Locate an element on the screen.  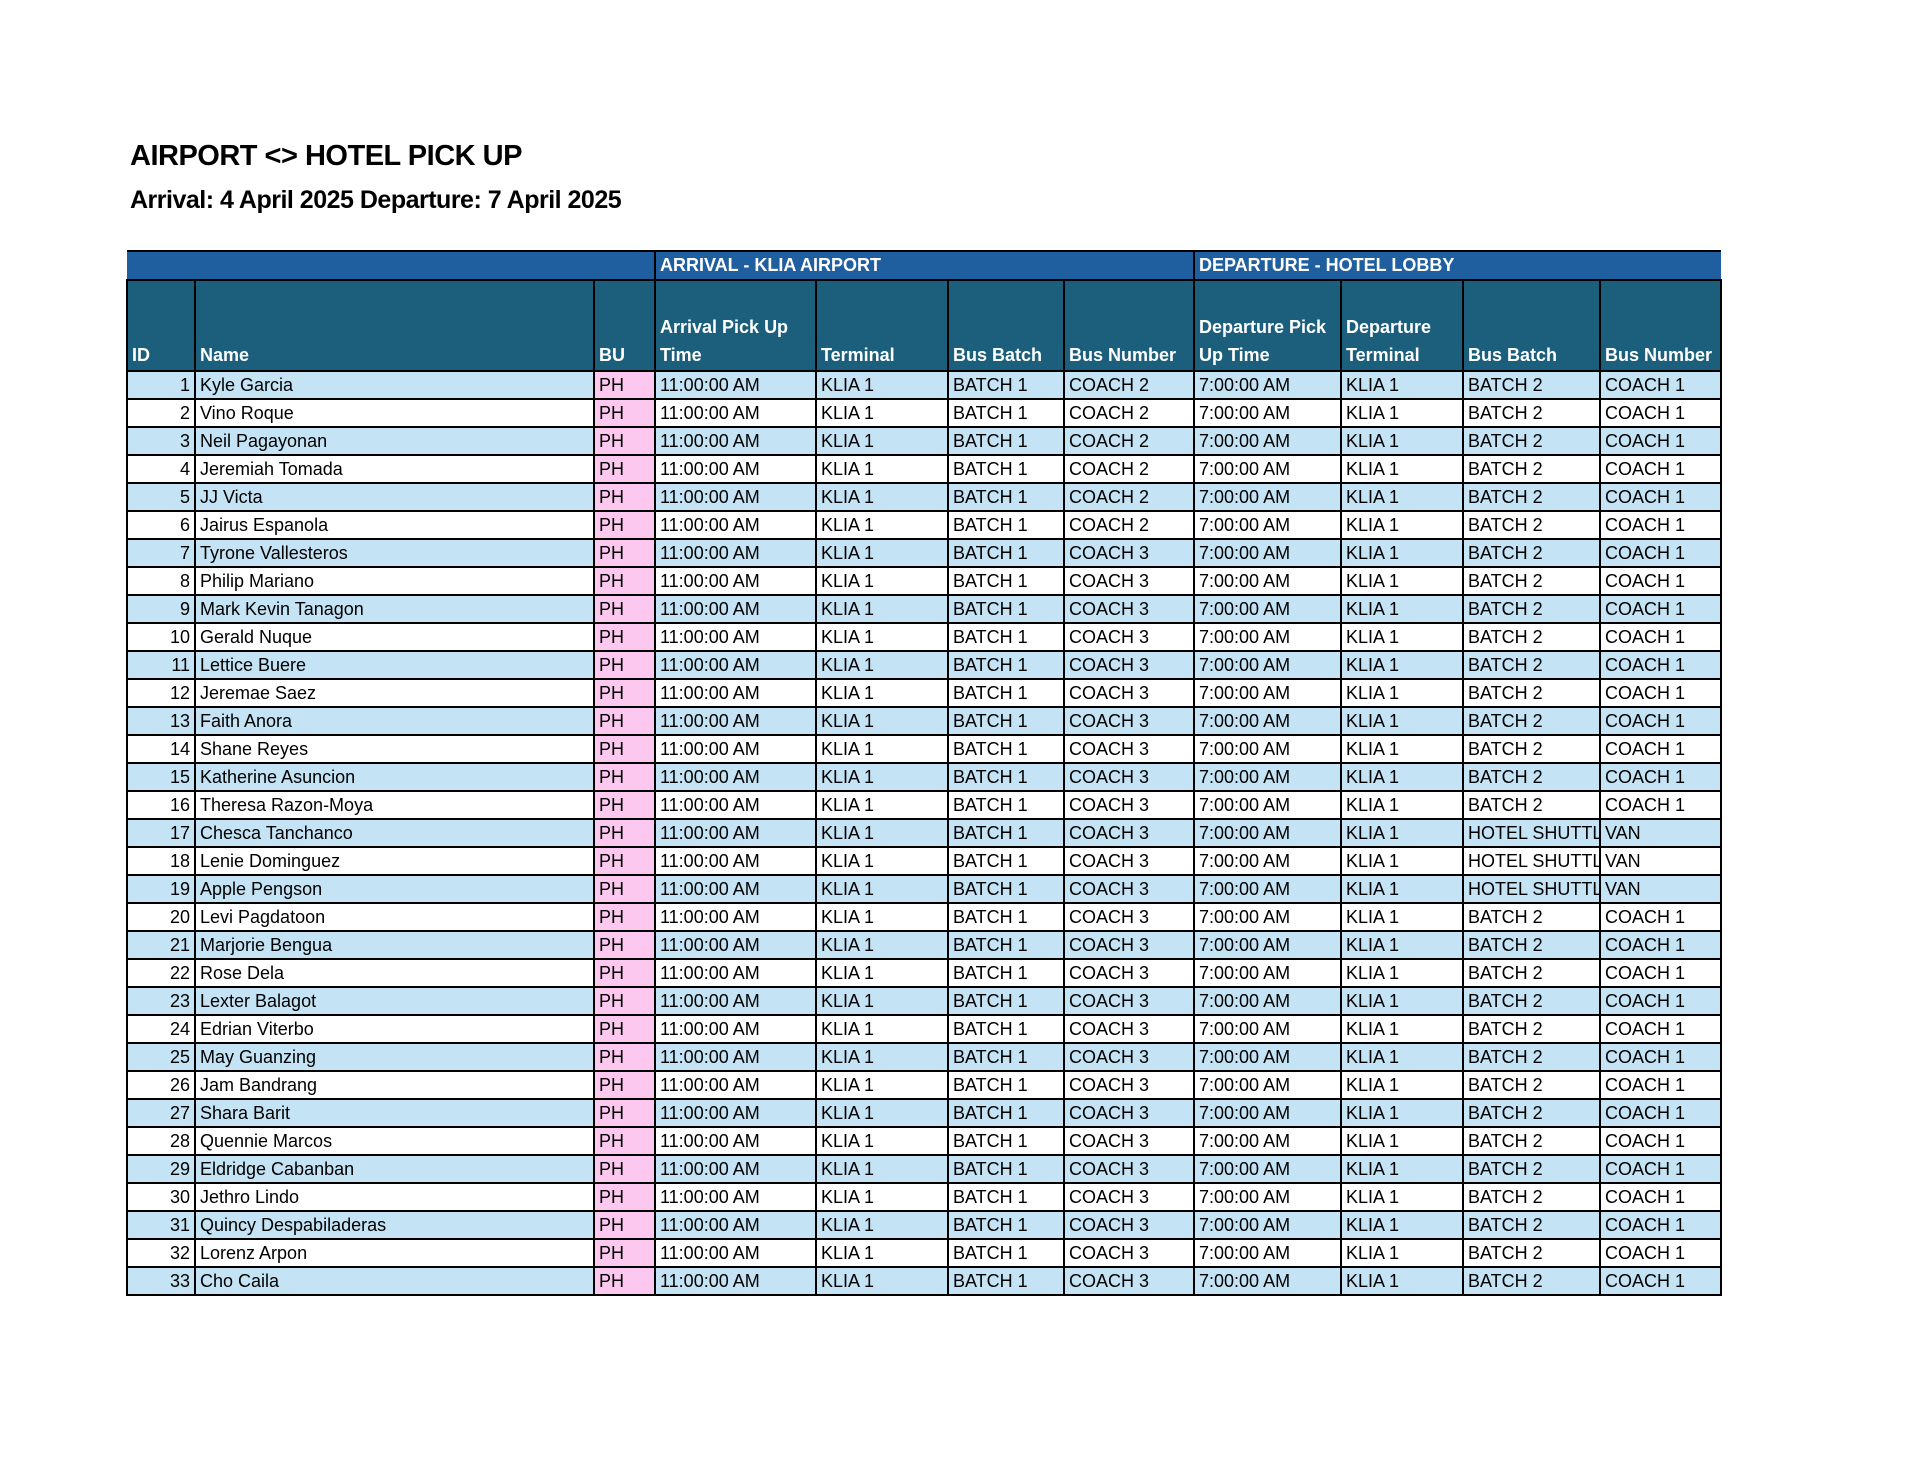
table-cell: 1 is located at coordinates (161, 385).